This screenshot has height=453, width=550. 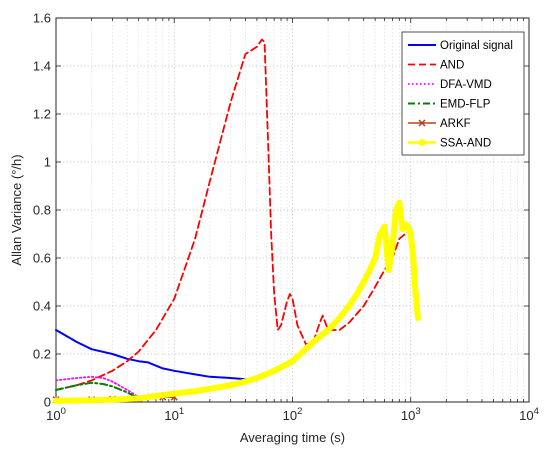 What do you see at coordinates (529, 414) in the screenshot?
I see `x-tick-label: 10⁴` at bounding box center [529, 414].